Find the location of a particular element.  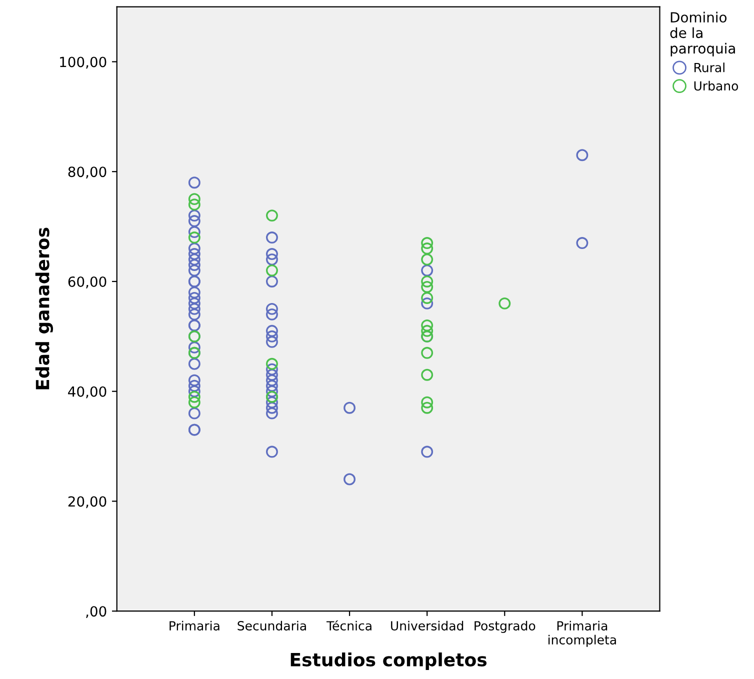

legend-label: Urbano is located at coordinates (716, 85).